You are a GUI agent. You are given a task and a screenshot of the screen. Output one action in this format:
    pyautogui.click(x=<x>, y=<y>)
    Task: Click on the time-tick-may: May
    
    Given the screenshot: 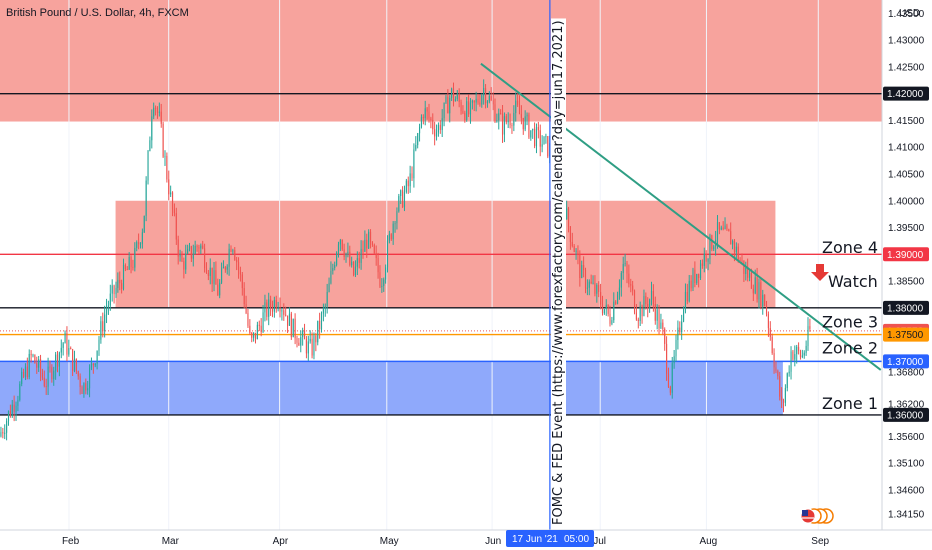 What is the action you would take?
    pyautogui.click(x=389, y=541)
    